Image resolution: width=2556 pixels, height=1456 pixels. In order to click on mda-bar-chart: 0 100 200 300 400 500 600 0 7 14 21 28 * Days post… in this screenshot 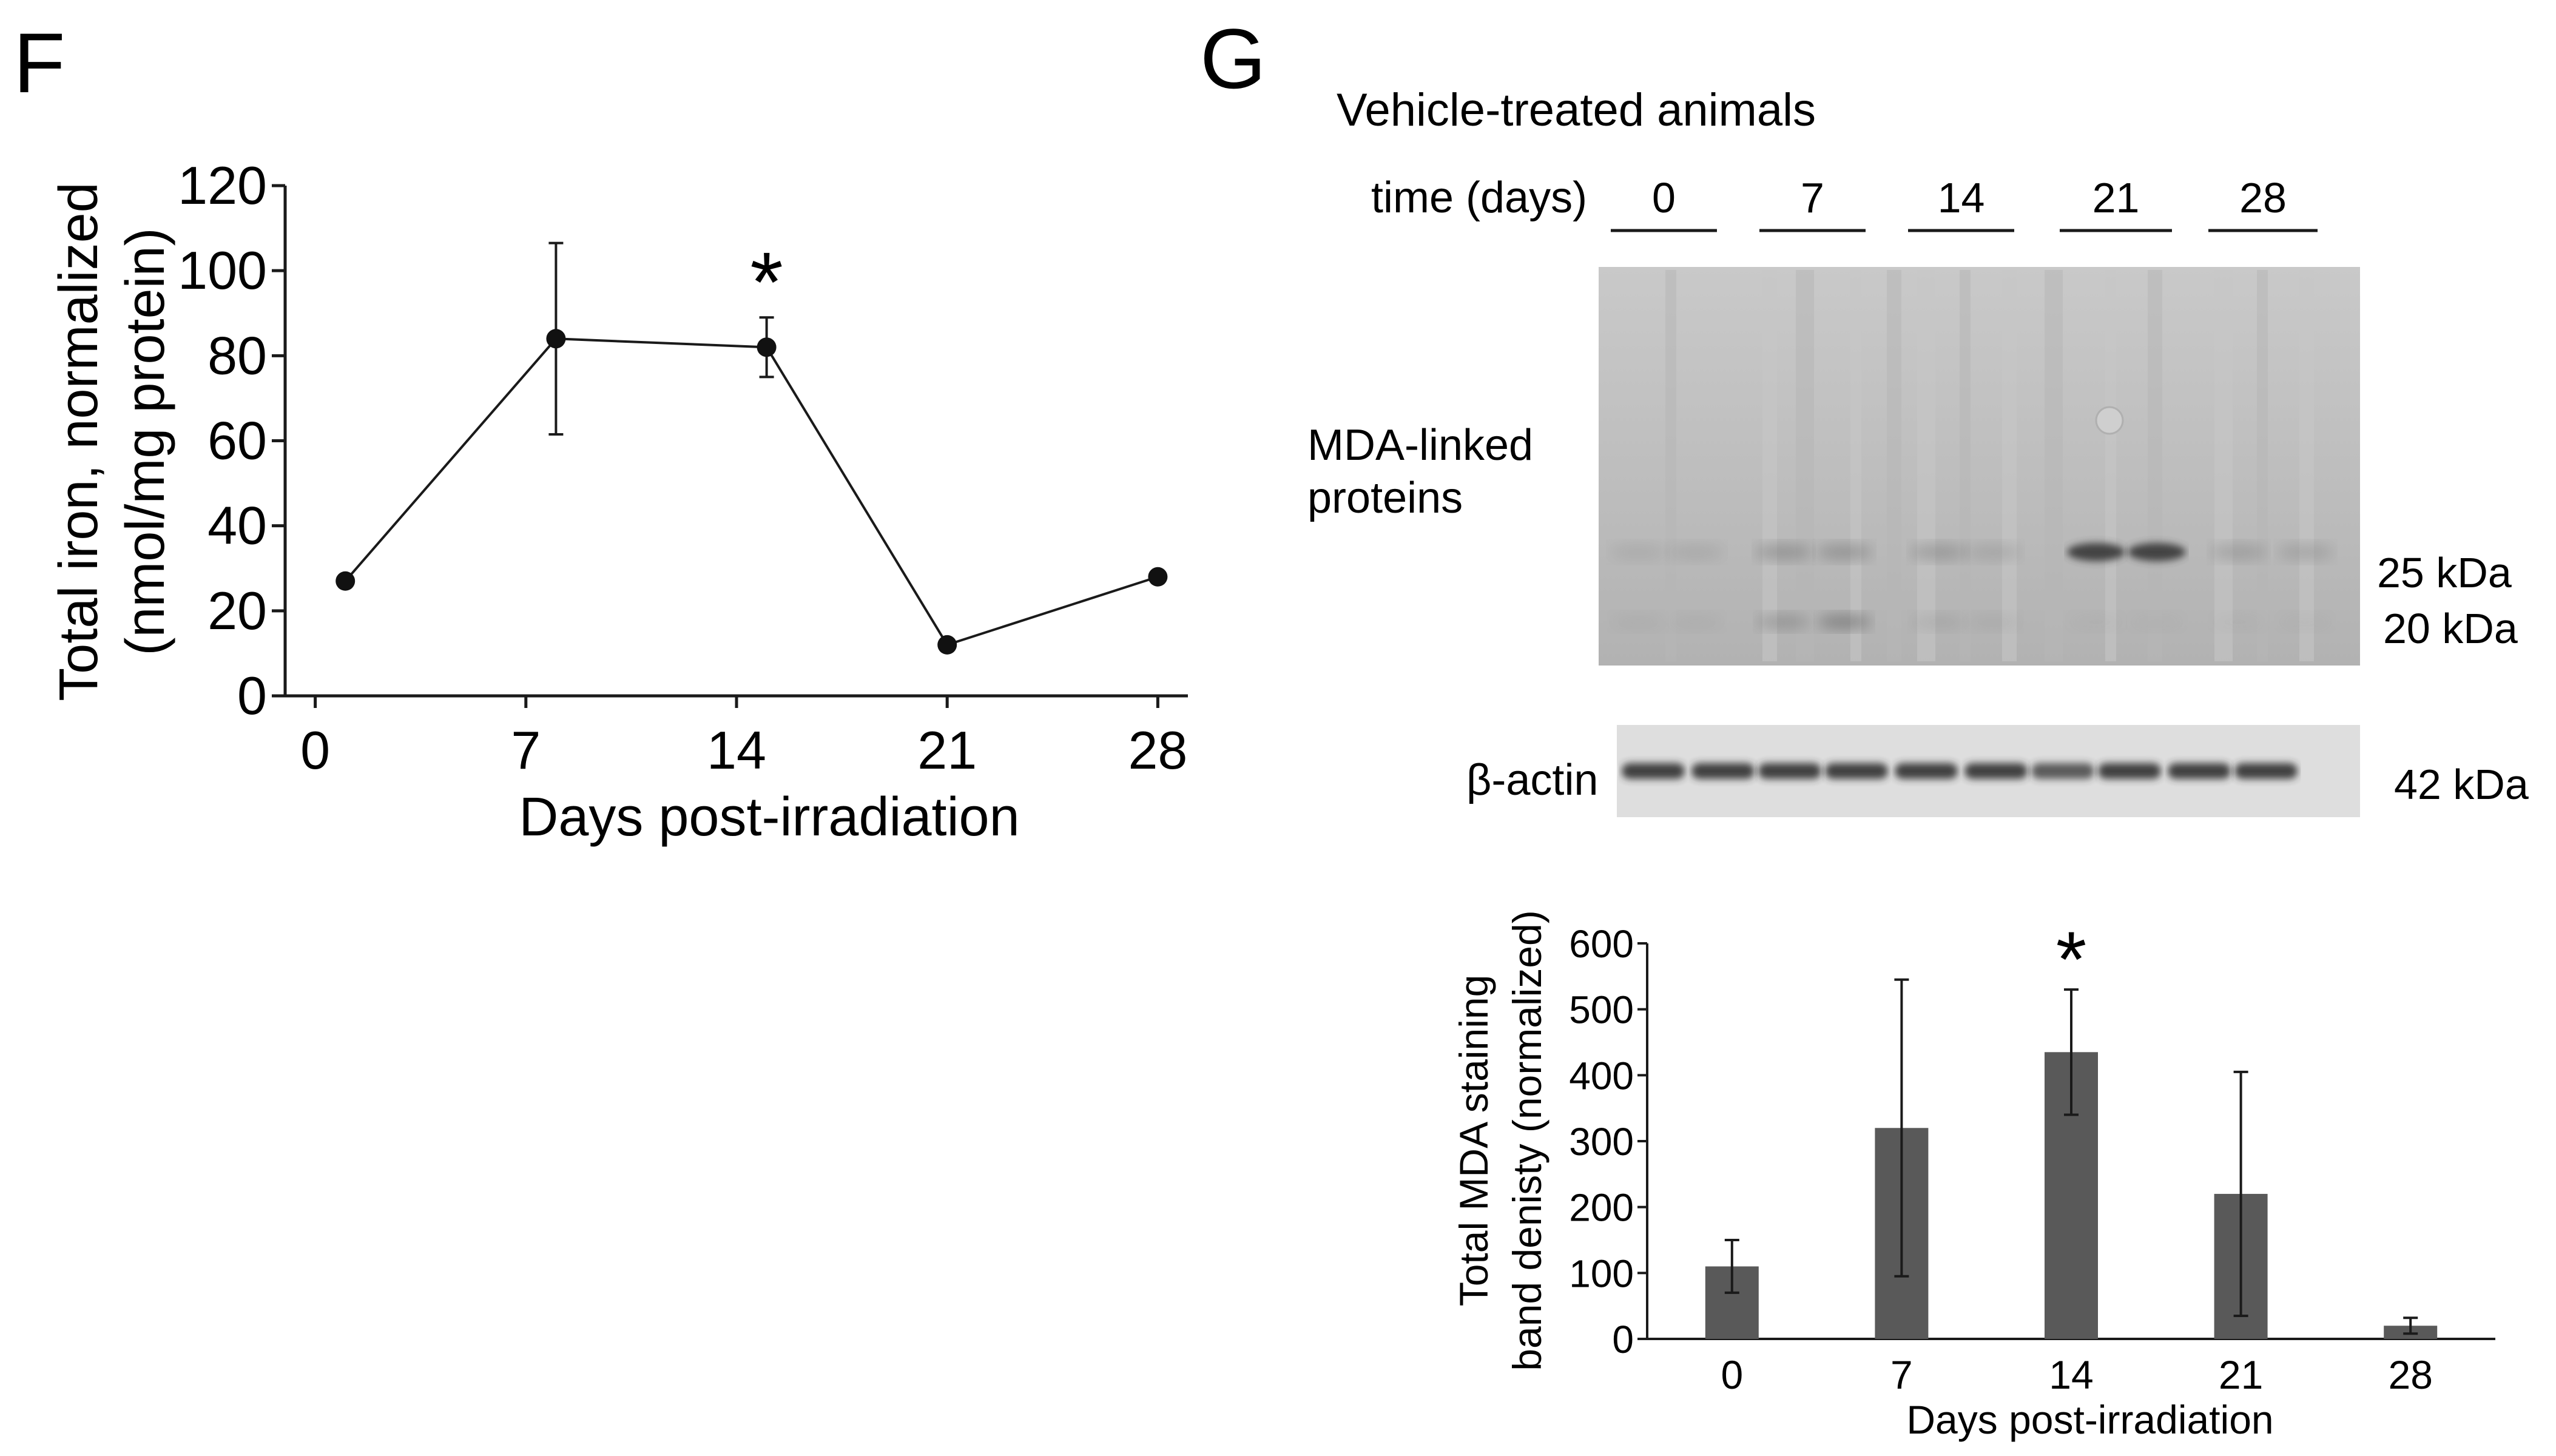, I will do `click(1973, 1176)`.